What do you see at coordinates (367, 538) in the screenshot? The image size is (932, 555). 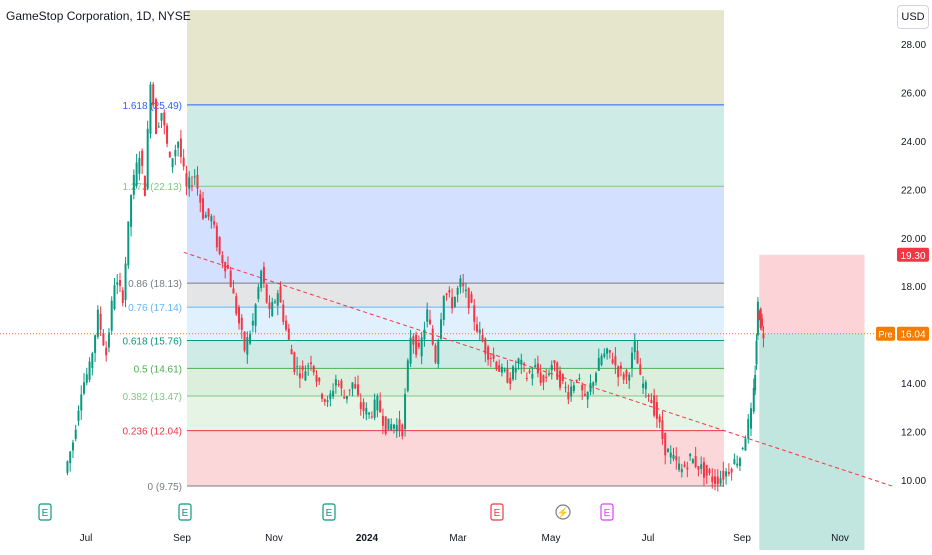 I see `x-tick-label: 2024` at bounding box center [367, 538].